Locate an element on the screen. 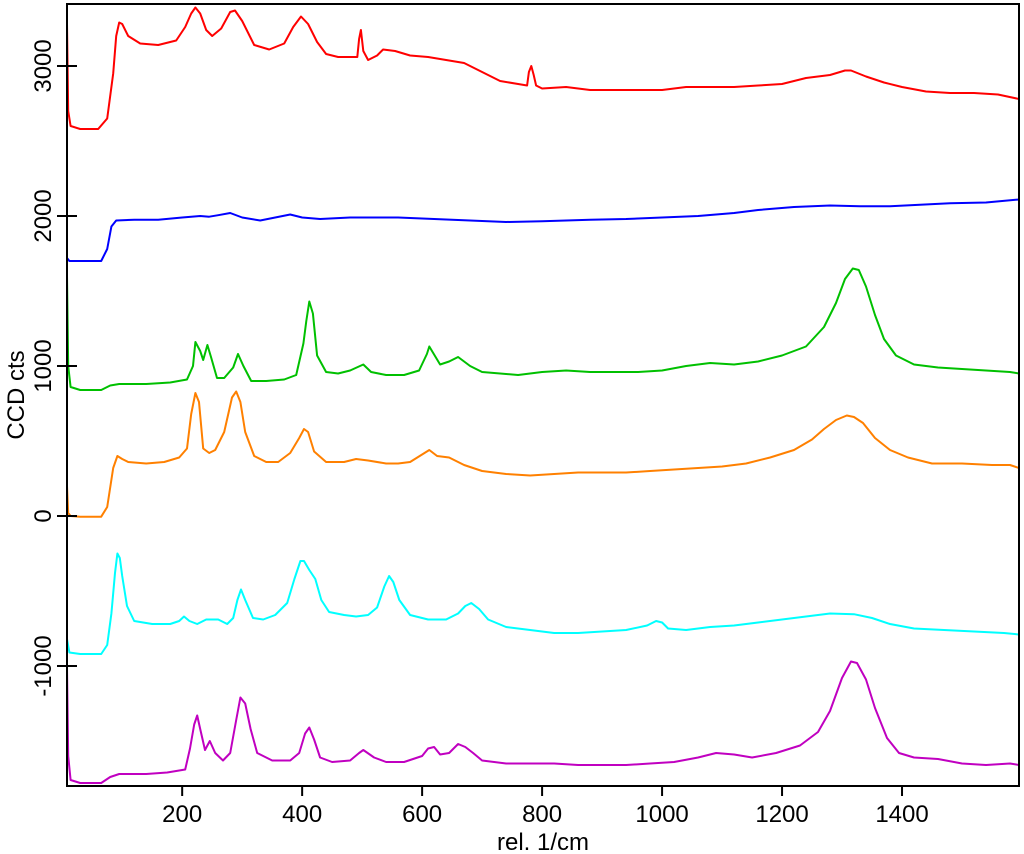  series-red is located at coordinates (543, 68).